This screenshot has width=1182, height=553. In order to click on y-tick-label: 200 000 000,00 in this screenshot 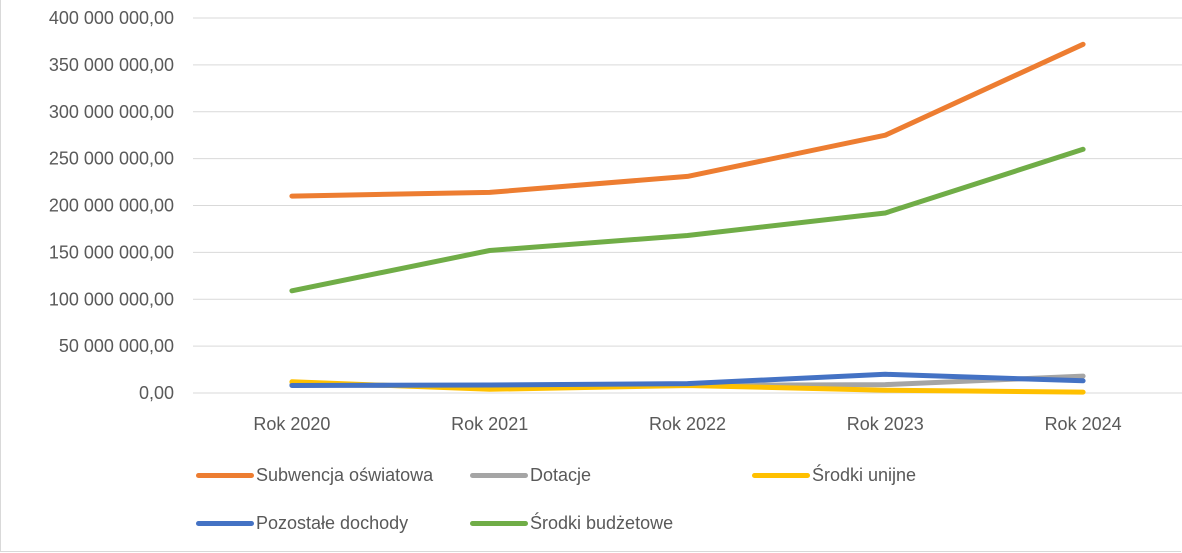, I will do `click(111, 206)`.